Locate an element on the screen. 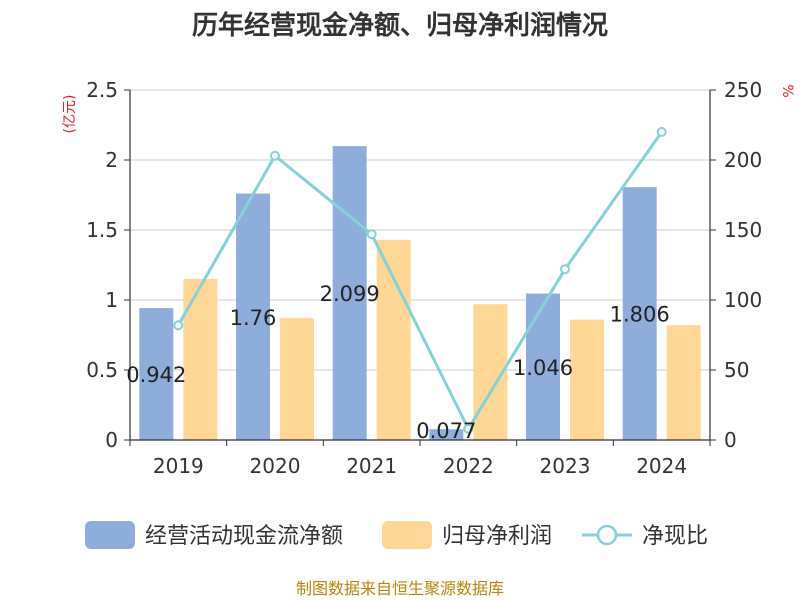  data-label: 1.806 is located at coordinates (640, 315).